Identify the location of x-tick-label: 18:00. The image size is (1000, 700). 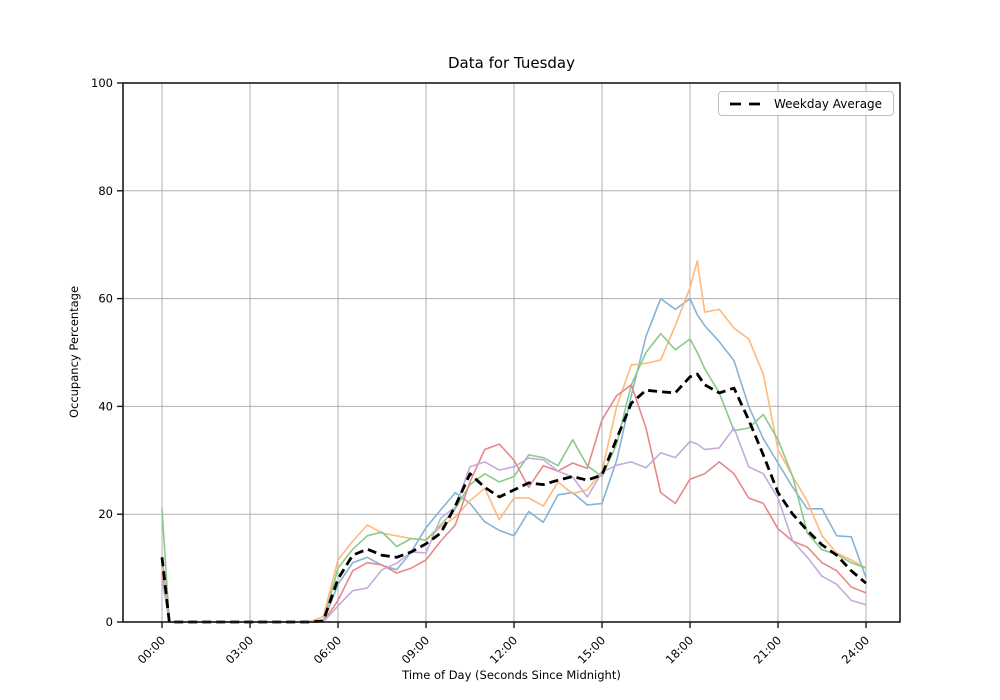
(679, 649).